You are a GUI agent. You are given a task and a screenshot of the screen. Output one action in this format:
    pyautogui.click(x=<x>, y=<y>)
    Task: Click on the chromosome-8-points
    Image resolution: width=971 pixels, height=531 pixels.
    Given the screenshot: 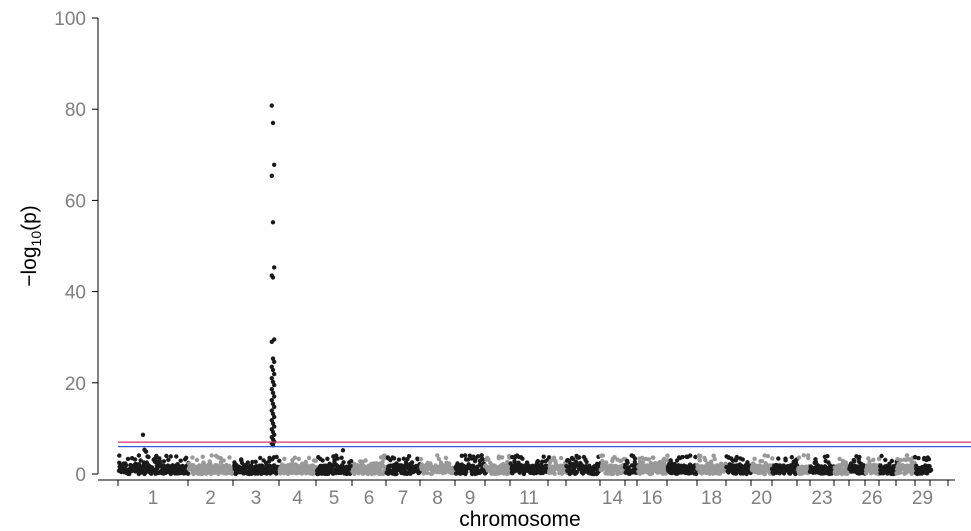 What is the action you would take?
    pyautogui.click(x=438, y=464)
    